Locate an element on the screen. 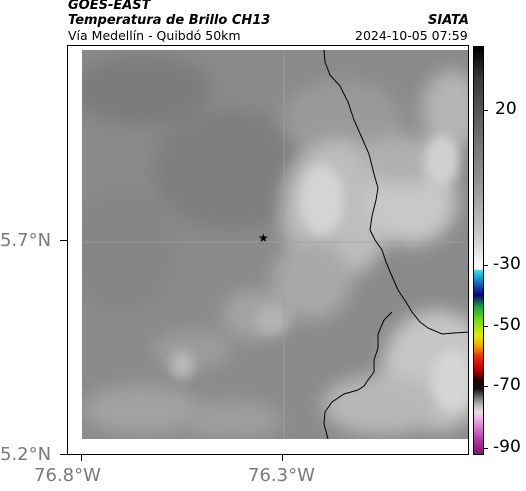  colorbar-label: -50 is located at coordinates (507, 325).